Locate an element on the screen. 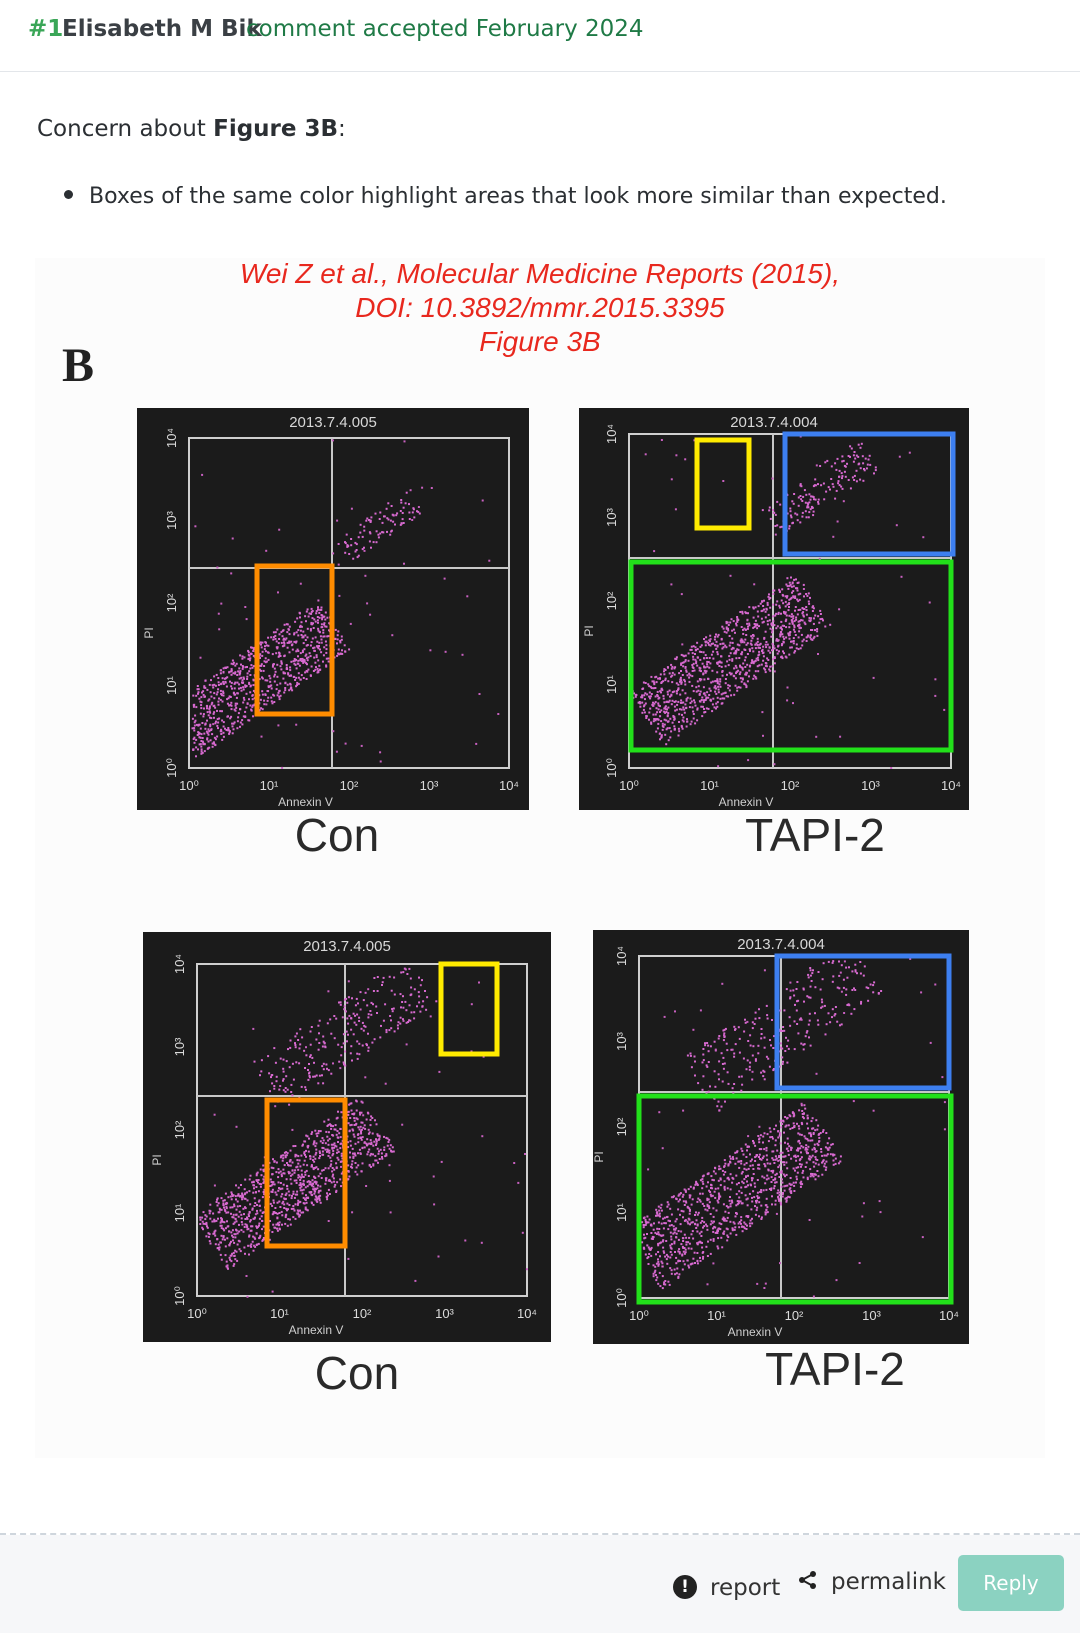 The height and width of the screenshot is (1633, 1080). x-axis-label: Annexin V is located at coordinates (755, 1332).